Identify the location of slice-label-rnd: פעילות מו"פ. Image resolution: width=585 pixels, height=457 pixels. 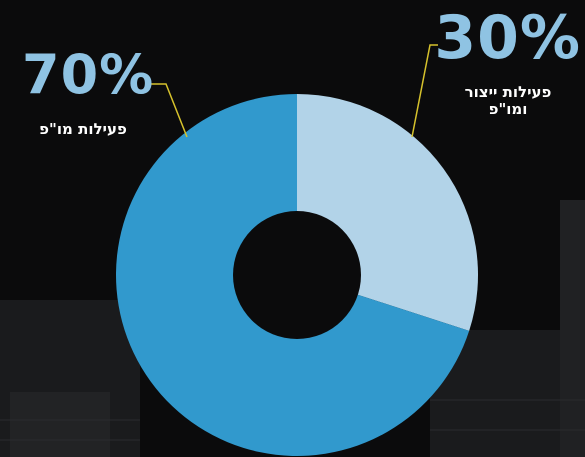
(83, 129).